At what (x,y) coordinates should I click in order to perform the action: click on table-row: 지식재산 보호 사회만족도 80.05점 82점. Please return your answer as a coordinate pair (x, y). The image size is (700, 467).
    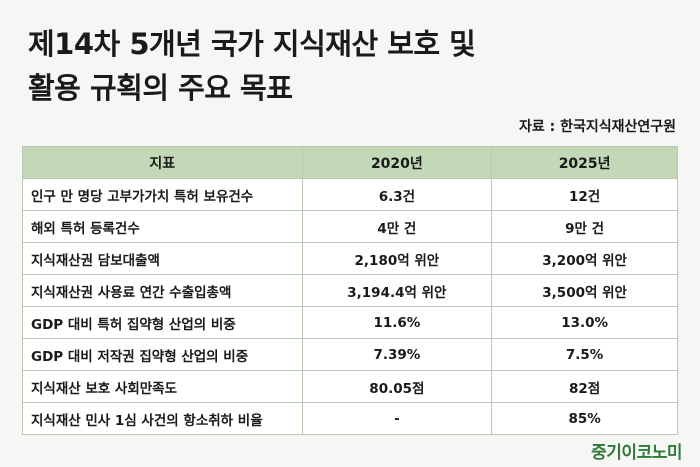
    Looking at the image, I should click on (350, 386).